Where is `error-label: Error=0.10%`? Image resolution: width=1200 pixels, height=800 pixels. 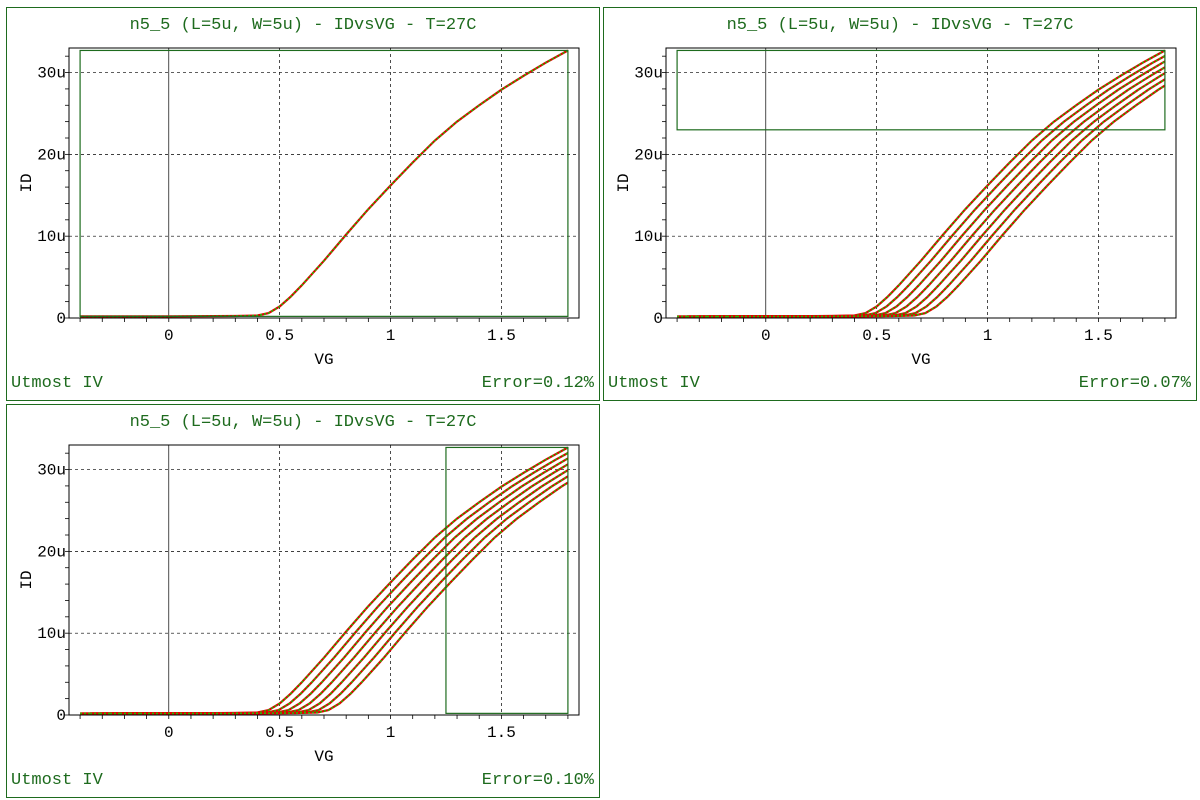 error-label: Error=0.10% is located at coordinates (537, 780).